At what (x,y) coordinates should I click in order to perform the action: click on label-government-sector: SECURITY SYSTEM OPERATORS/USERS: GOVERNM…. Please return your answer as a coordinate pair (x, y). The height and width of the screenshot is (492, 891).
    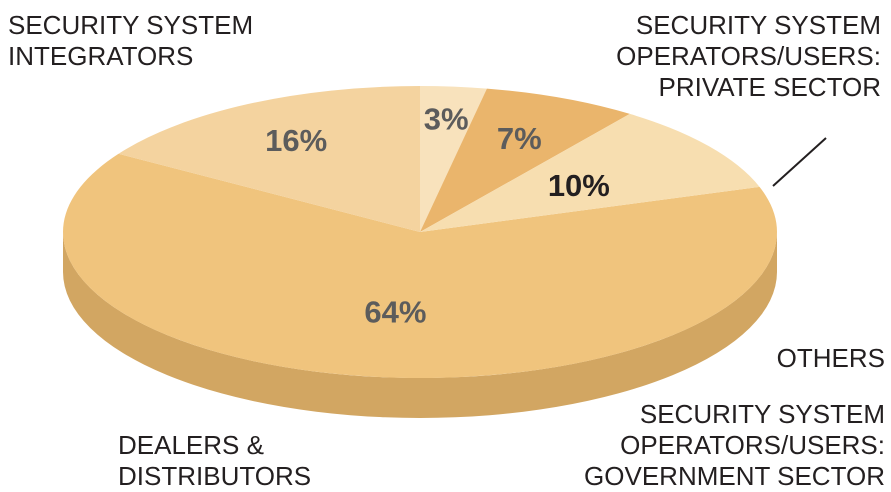
    Looking at the image, I should click on (734, 445).